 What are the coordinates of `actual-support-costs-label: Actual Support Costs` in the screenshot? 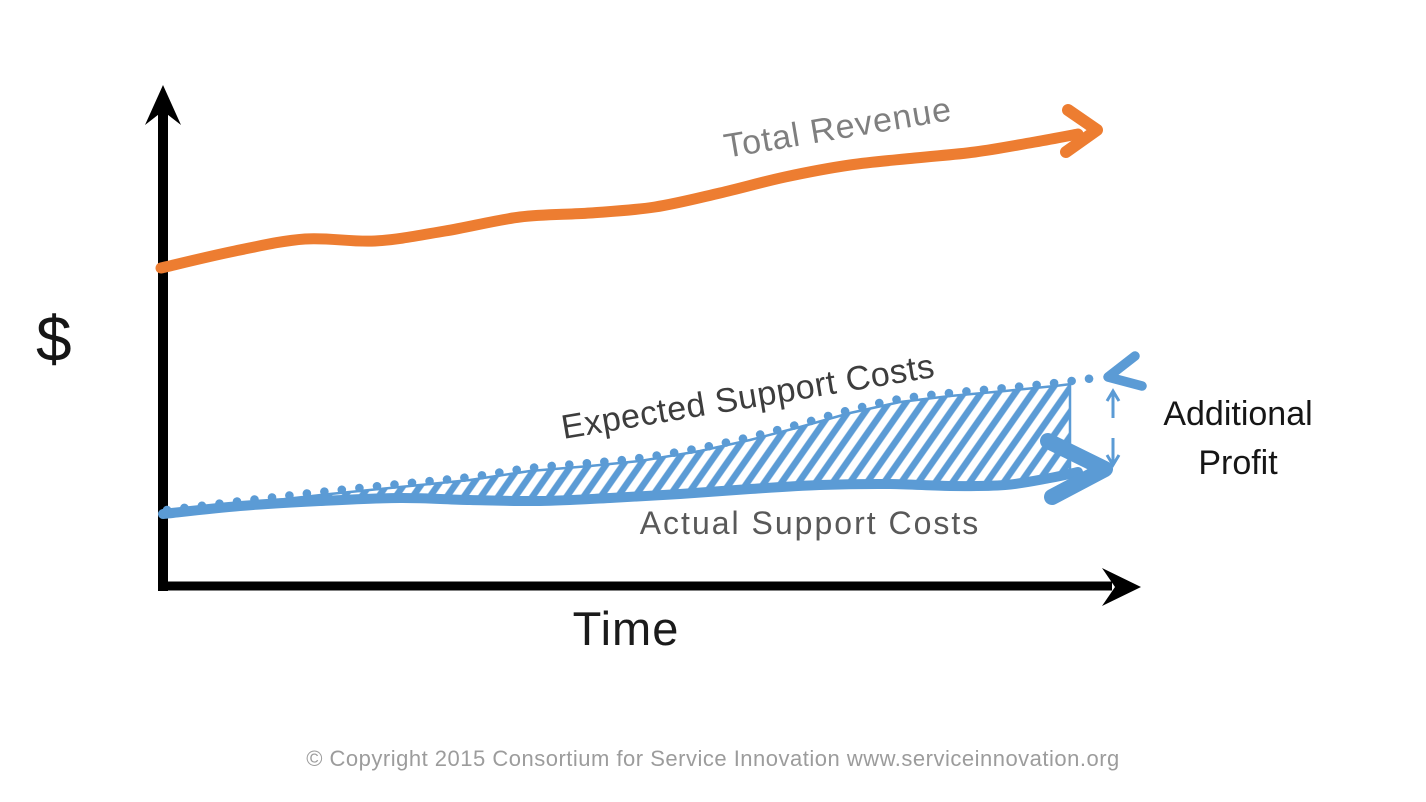 It's located at (810, 523).